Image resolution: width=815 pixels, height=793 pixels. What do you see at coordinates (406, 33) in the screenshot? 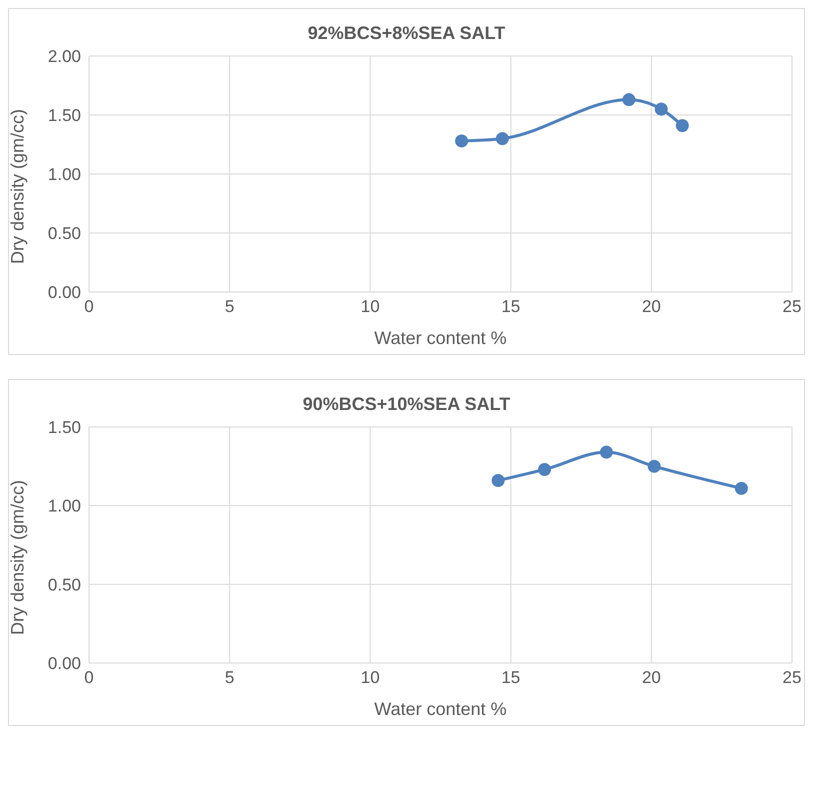
I see `chart-title: 92%BCS+8%SEA SALT` at bounding box center [406, 33].